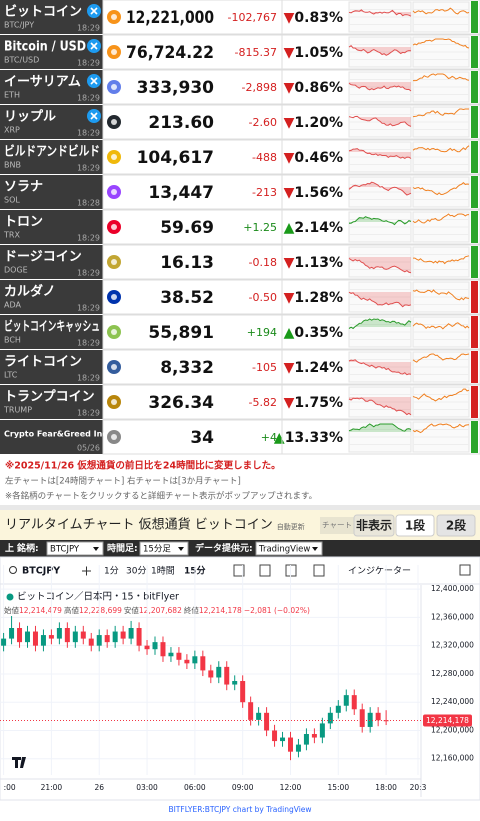  What do you see at coordinates (100, 610) in the screenshot?
I see `legend-high: 12,228,699` at bounding box center [100, 610].